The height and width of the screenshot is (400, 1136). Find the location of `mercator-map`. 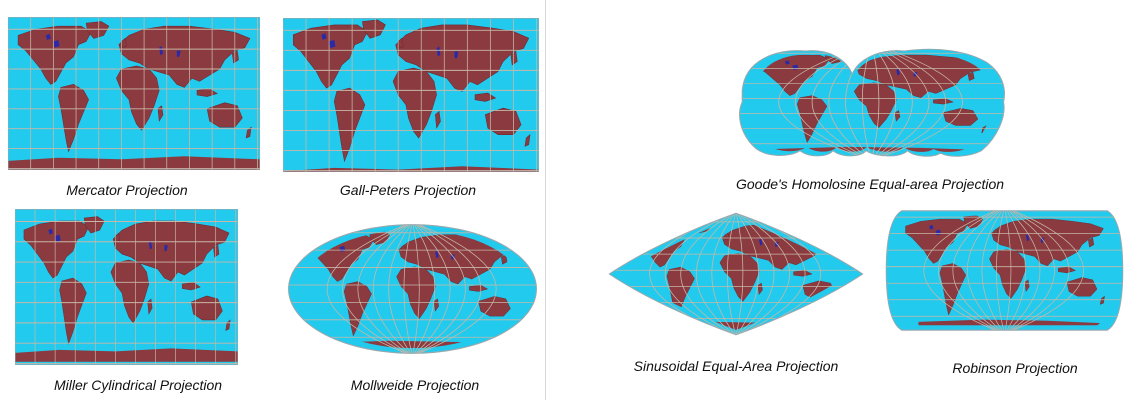

mercator-map is located at coordinates (134, 93).